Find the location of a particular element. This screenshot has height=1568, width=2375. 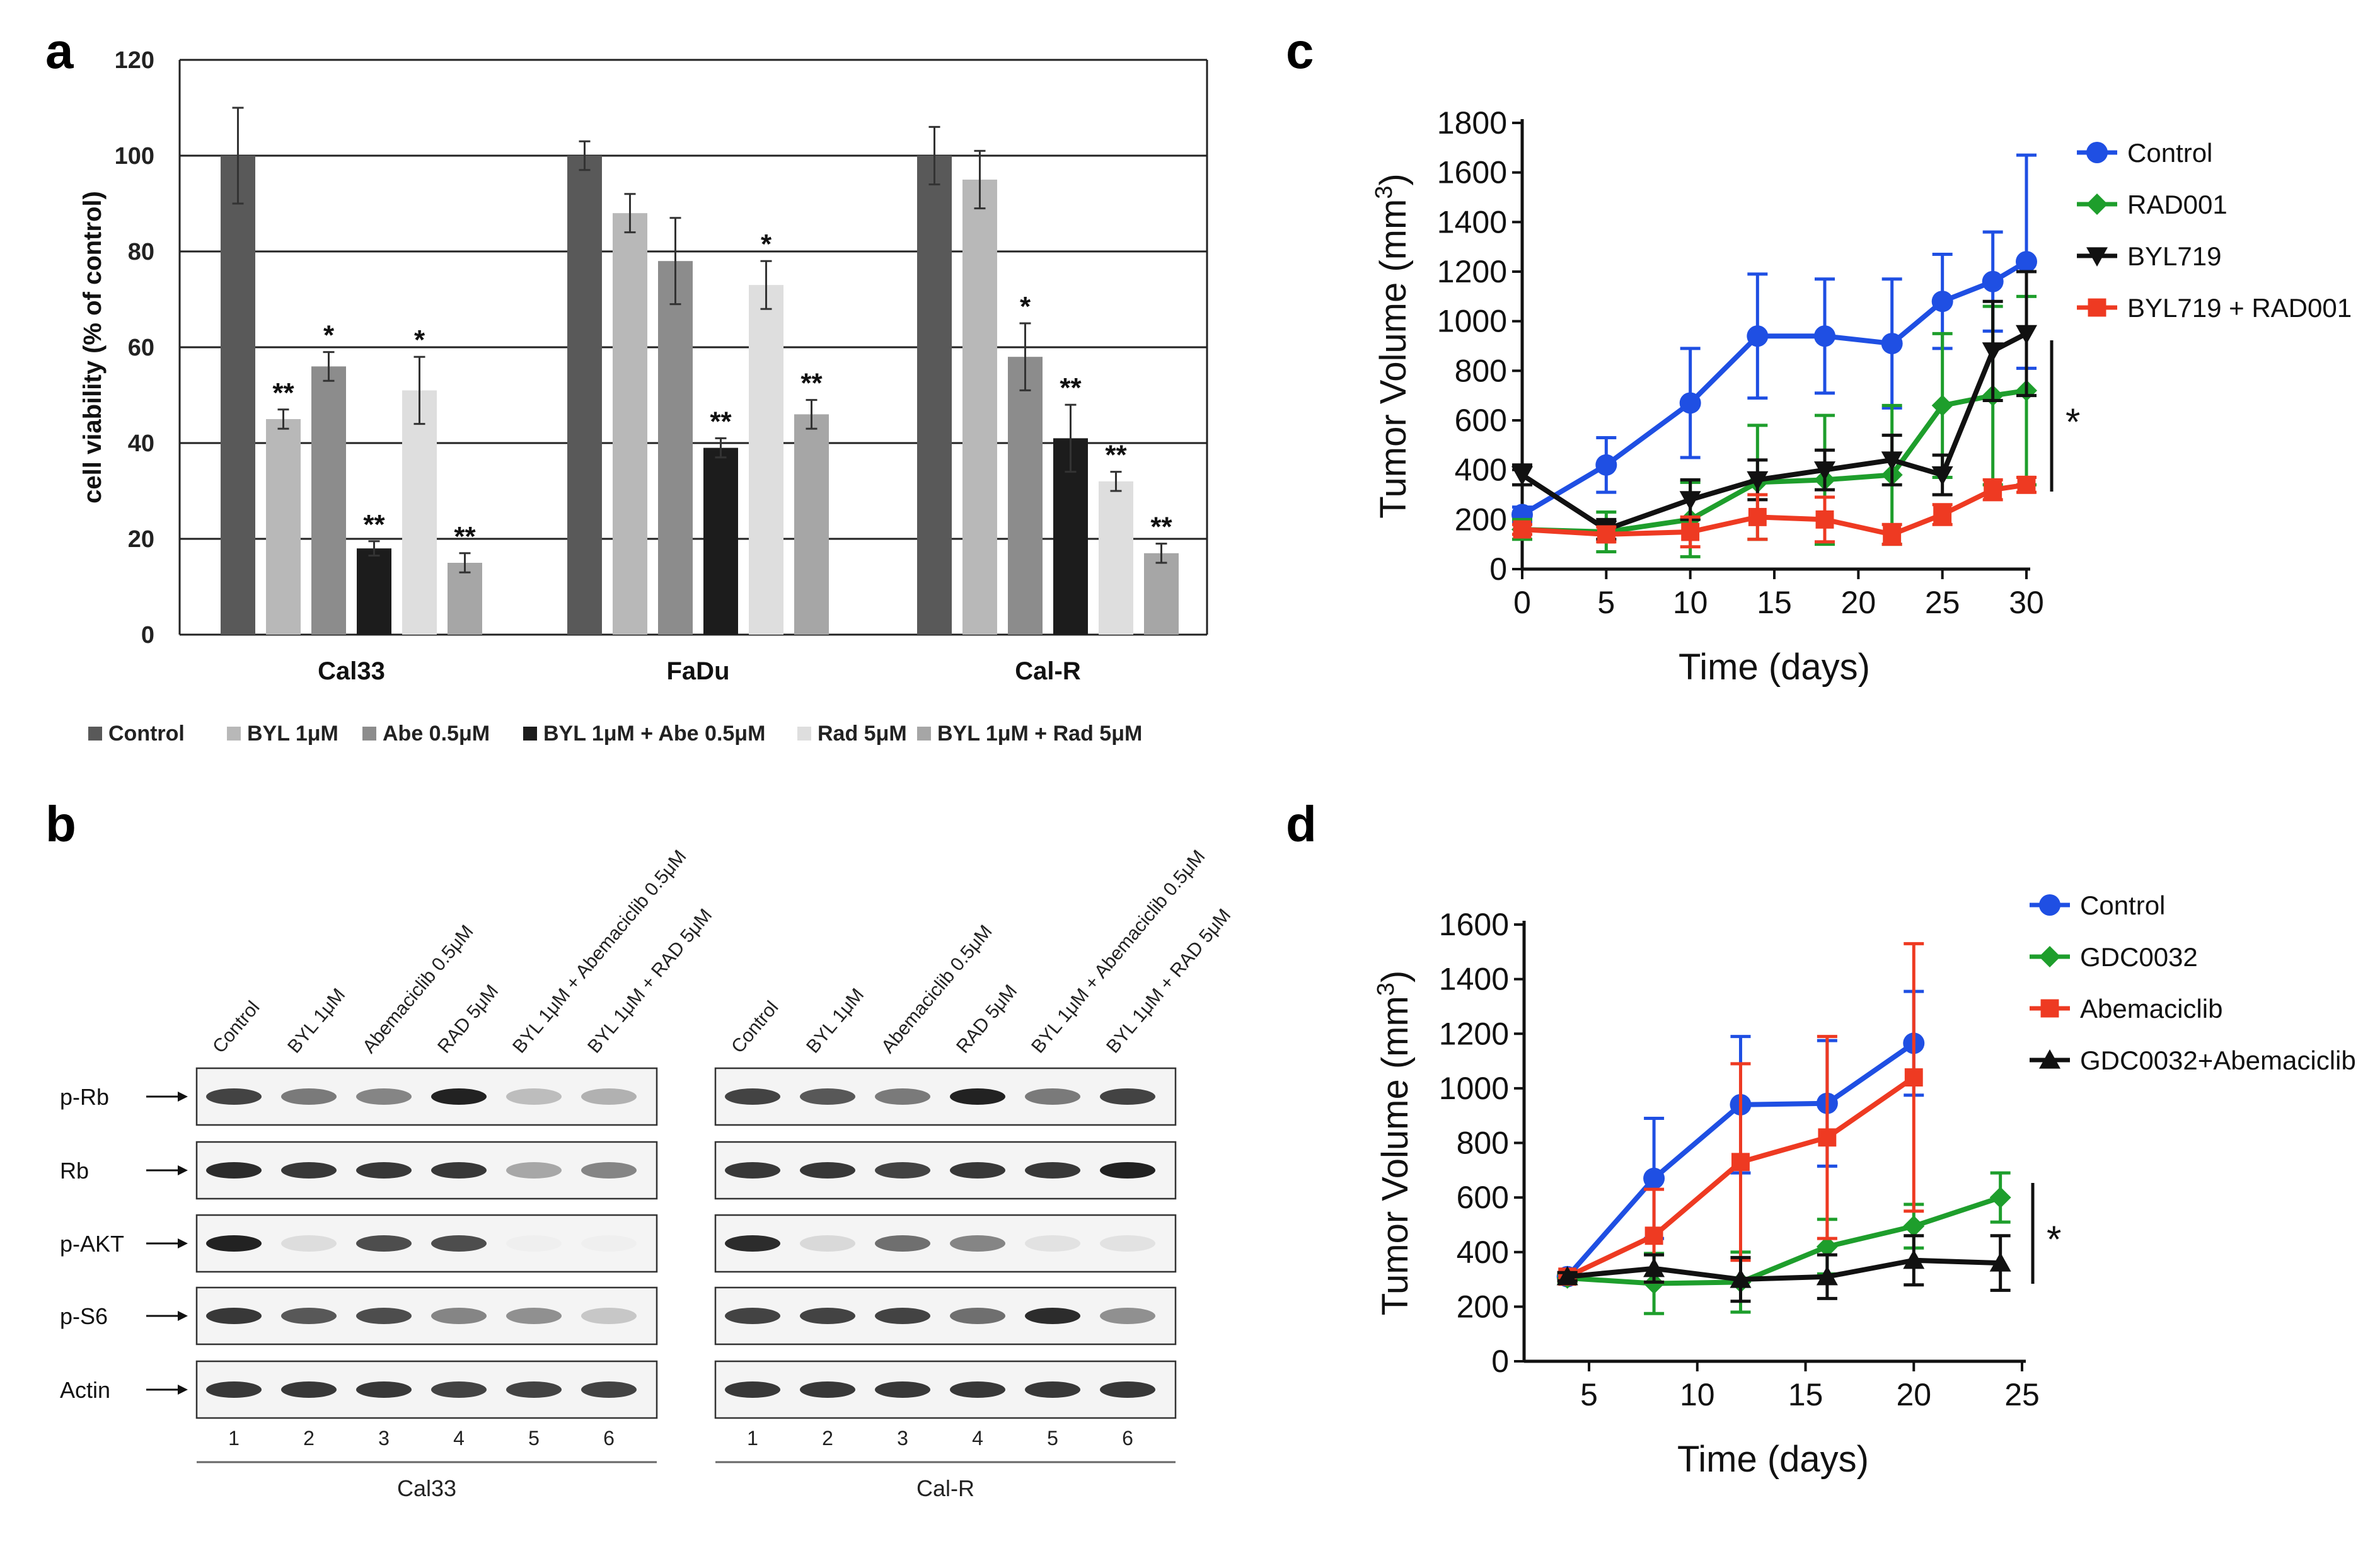

legend-label: BYL 1μM is located at coordinates (292, 734).